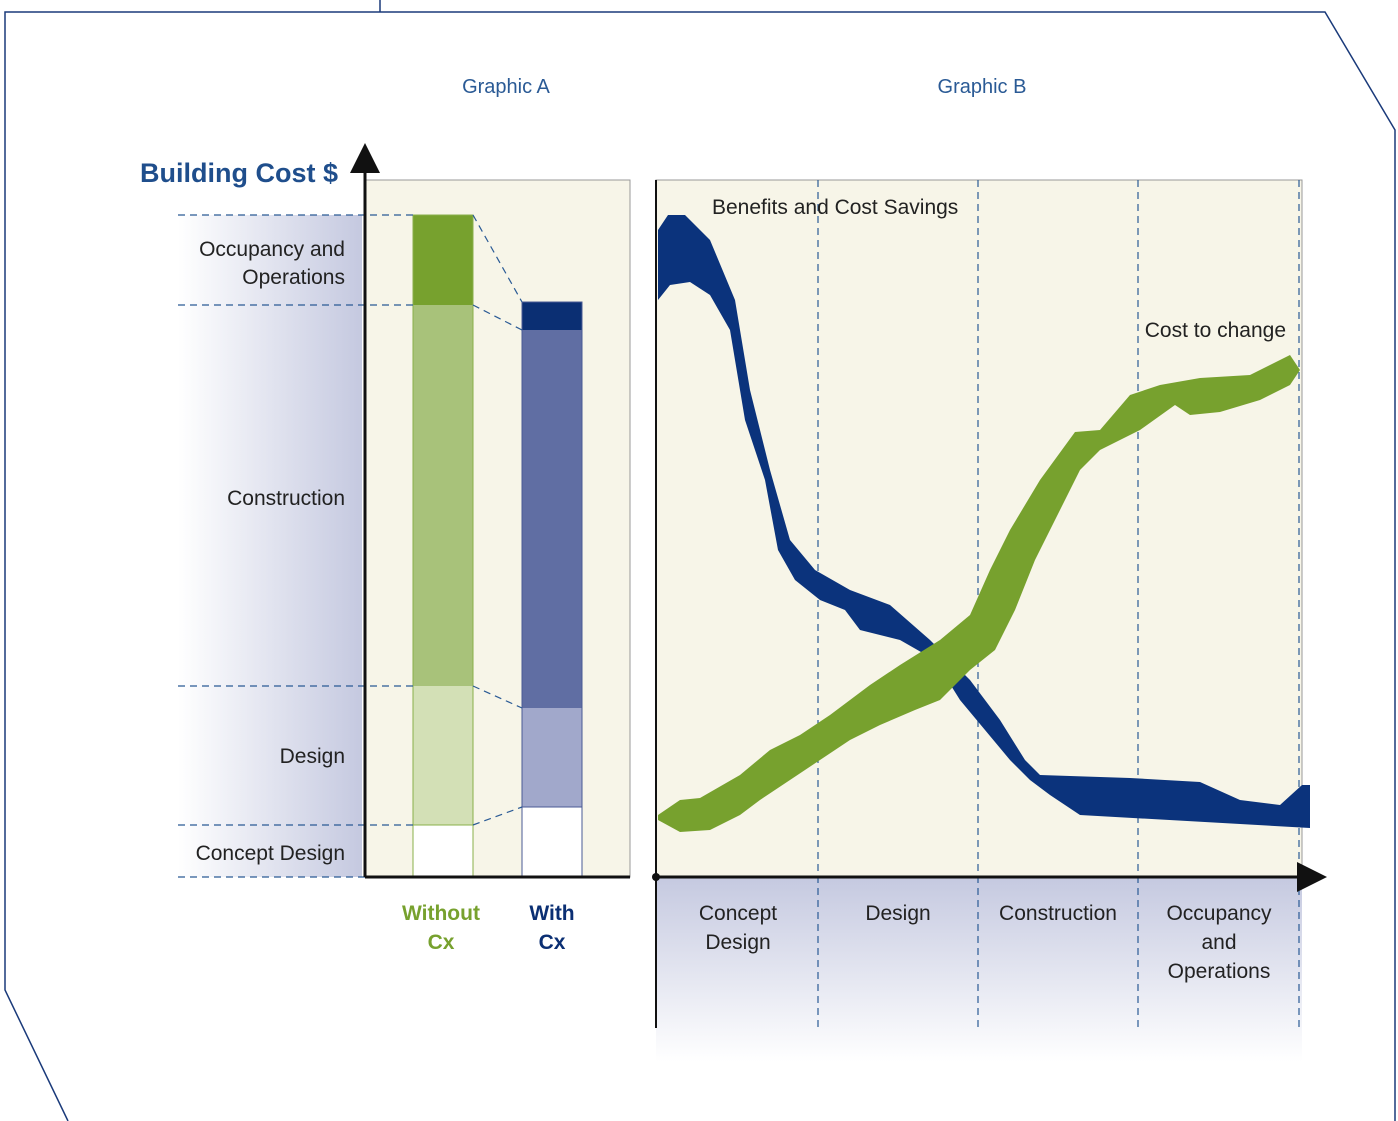  Describe the element at coordinates (1219, 913) in the screenshot. I see `phase-label: Occupancy` at that location.